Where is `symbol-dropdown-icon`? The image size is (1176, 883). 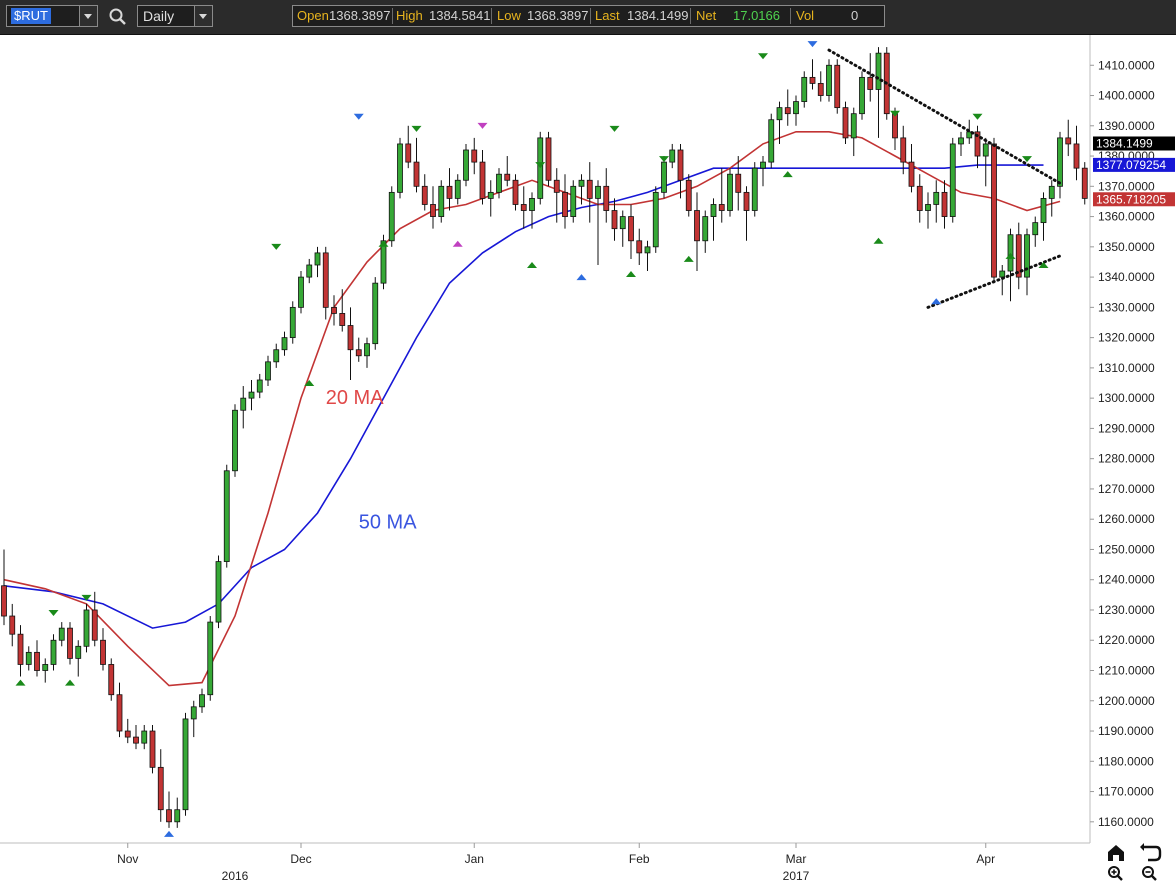 symbol-dropdown-icon is located at coordinates (88, 16).